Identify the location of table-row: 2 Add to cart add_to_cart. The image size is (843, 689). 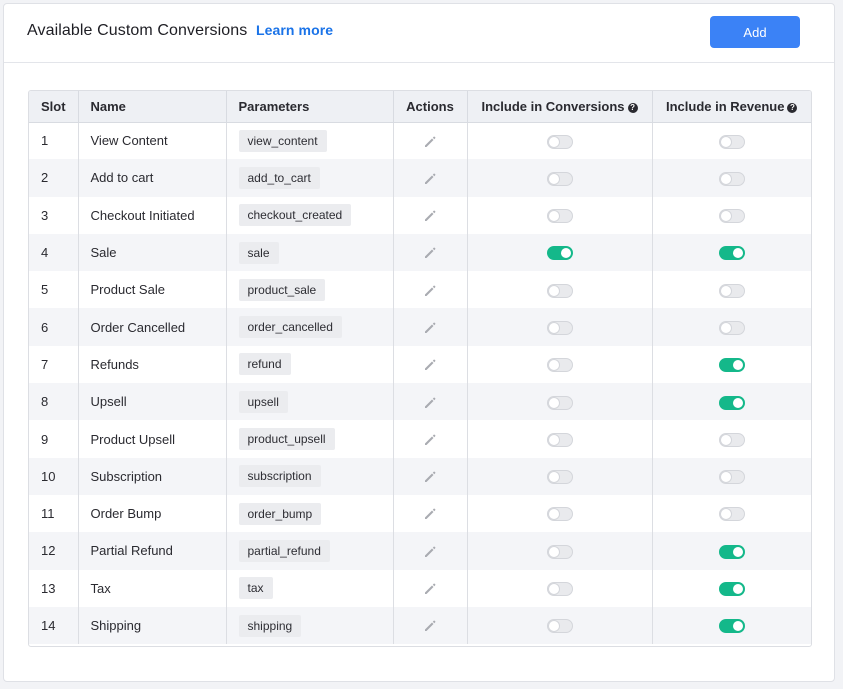
(420, 178).